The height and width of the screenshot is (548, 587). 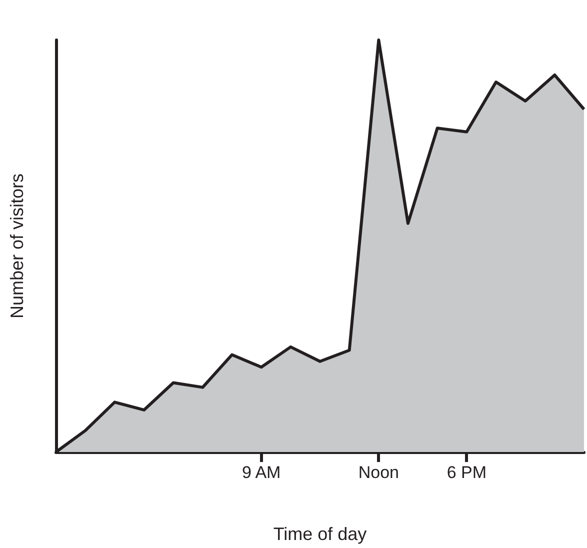 What do you see at coordinates (378, 472) in the screenshot?
I see `x-tick-label: Noon` at bounding box center [378, 472].